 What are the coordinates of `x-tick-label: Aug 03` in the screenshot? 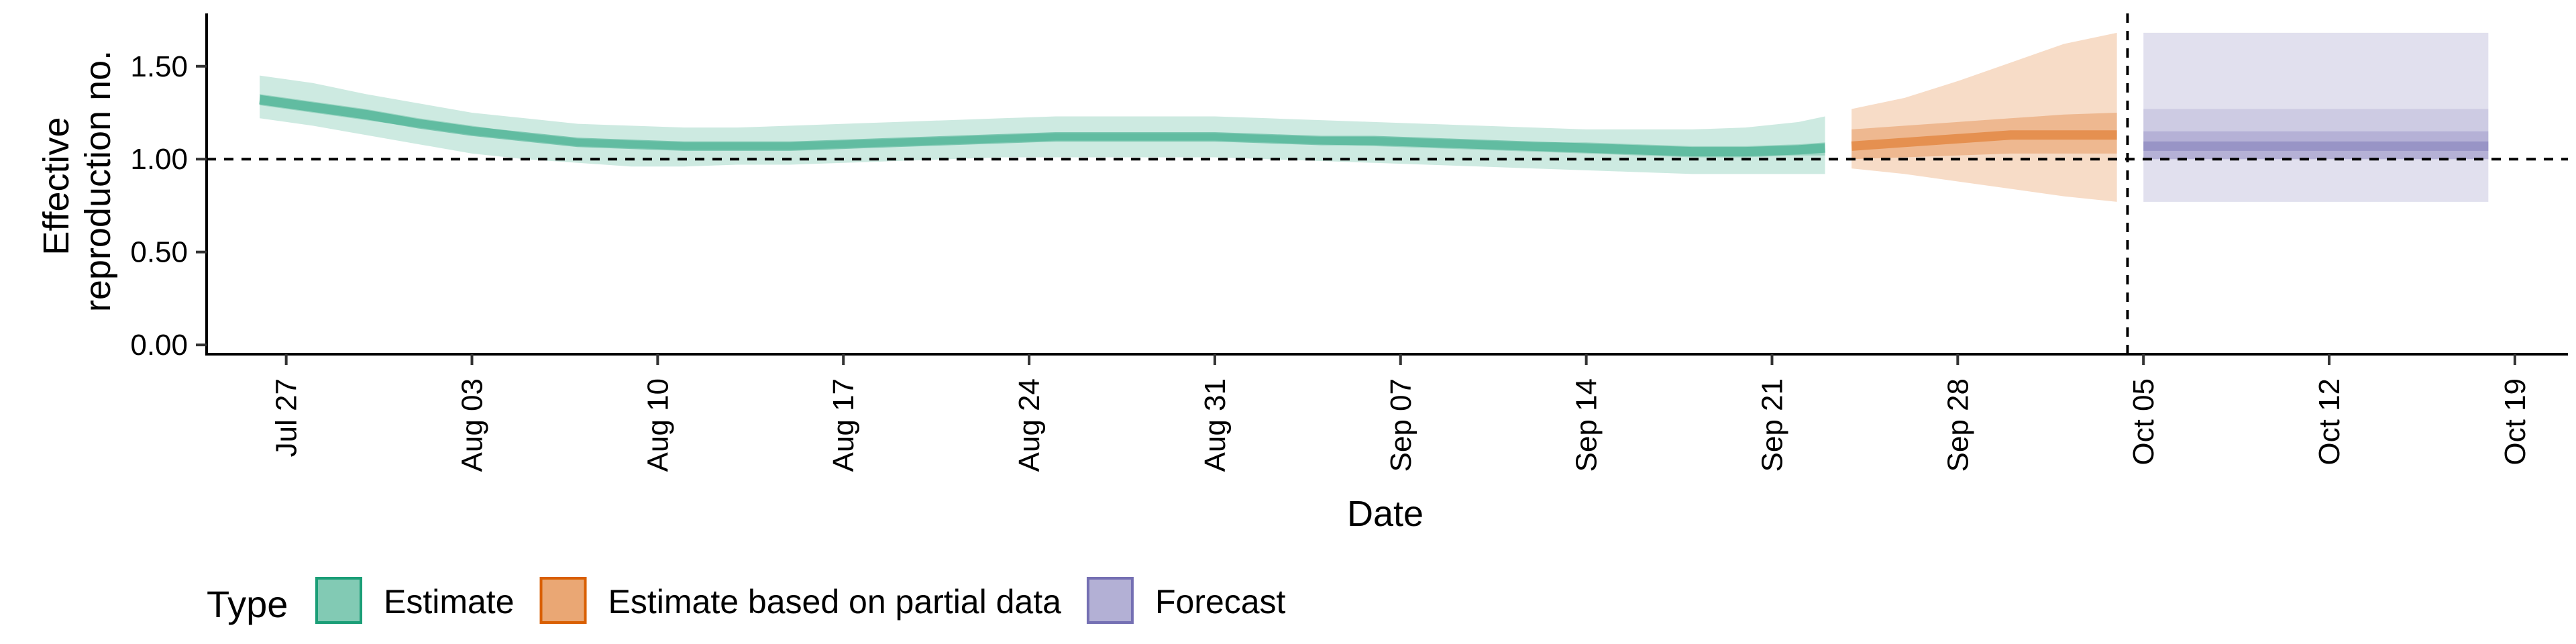 It's located at (472, 425).